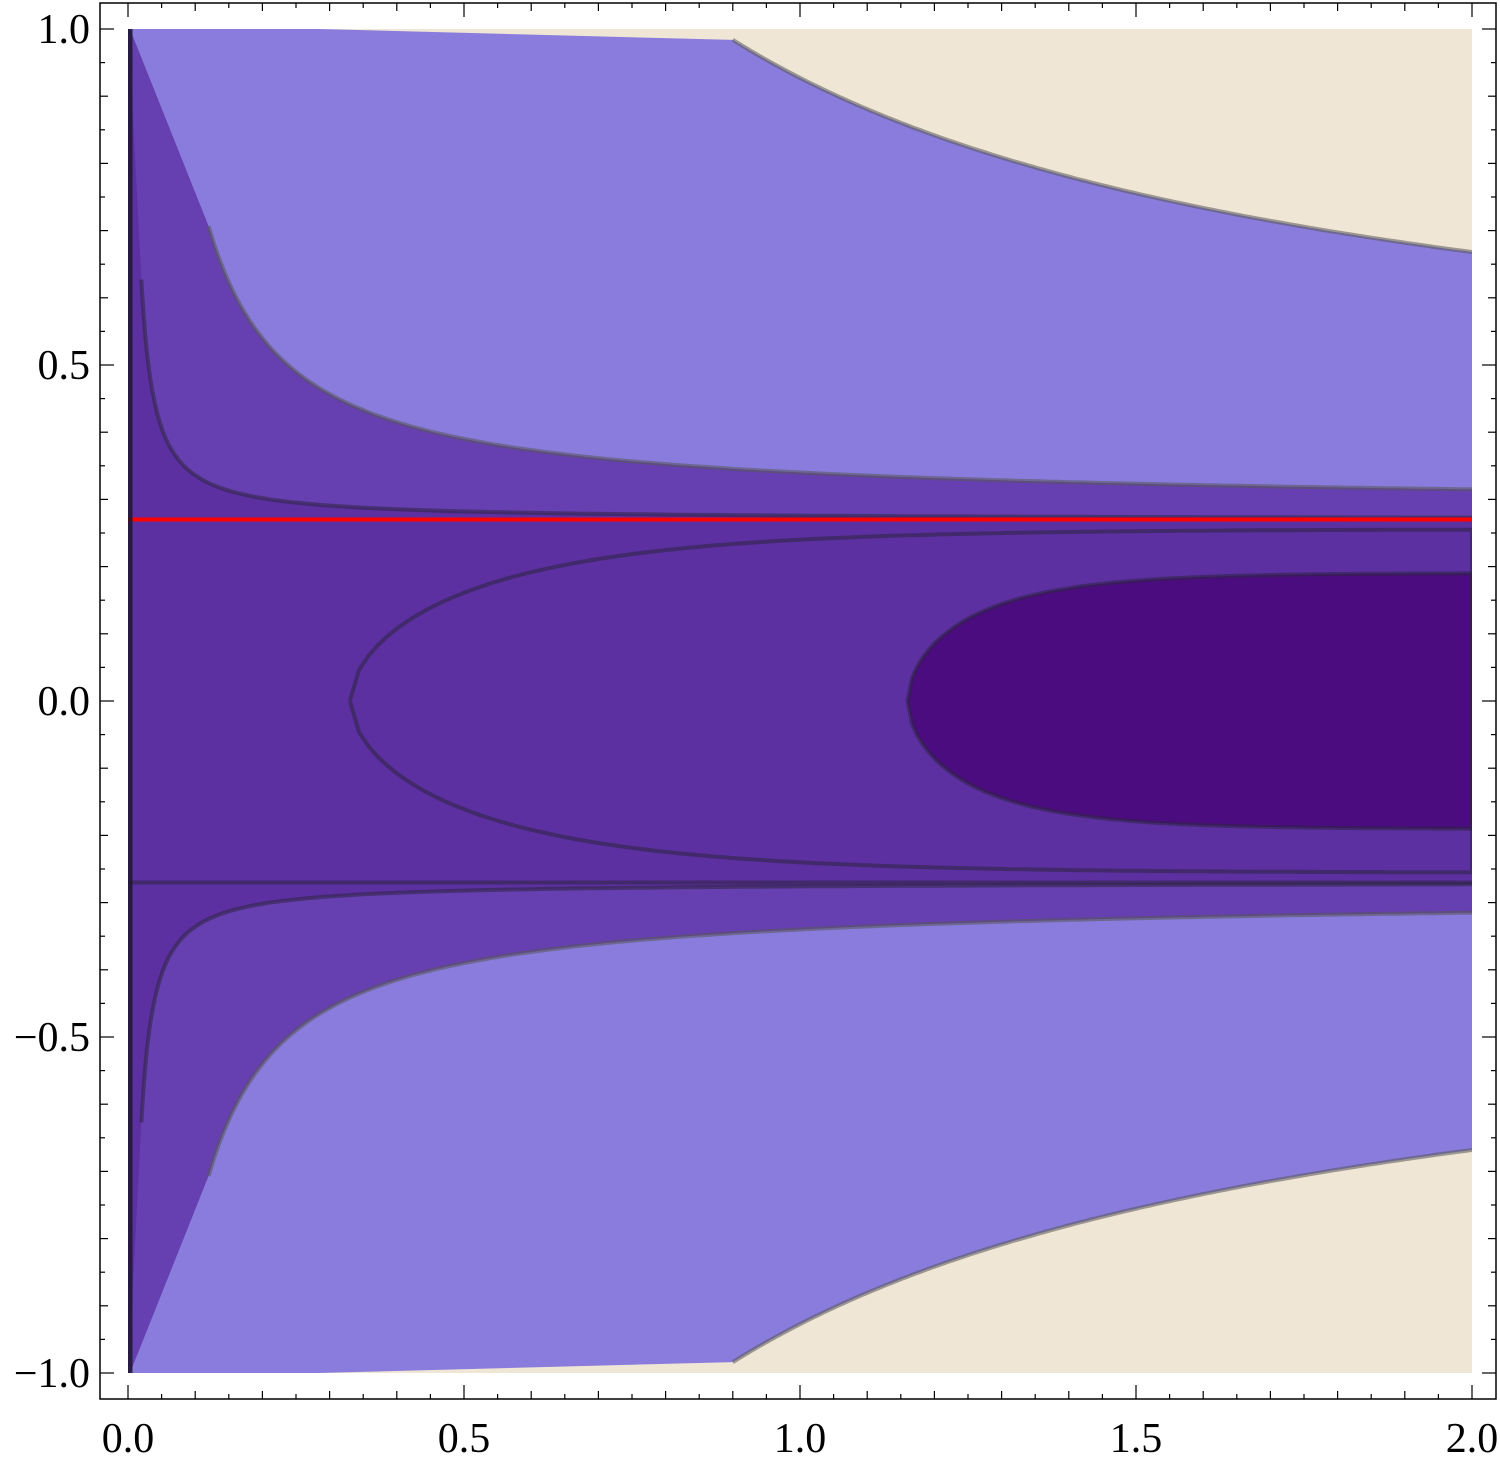 This screenshot has height=1466, width=1500. I want to click on x-tick-label: 2.0, so click(1472, 1439).